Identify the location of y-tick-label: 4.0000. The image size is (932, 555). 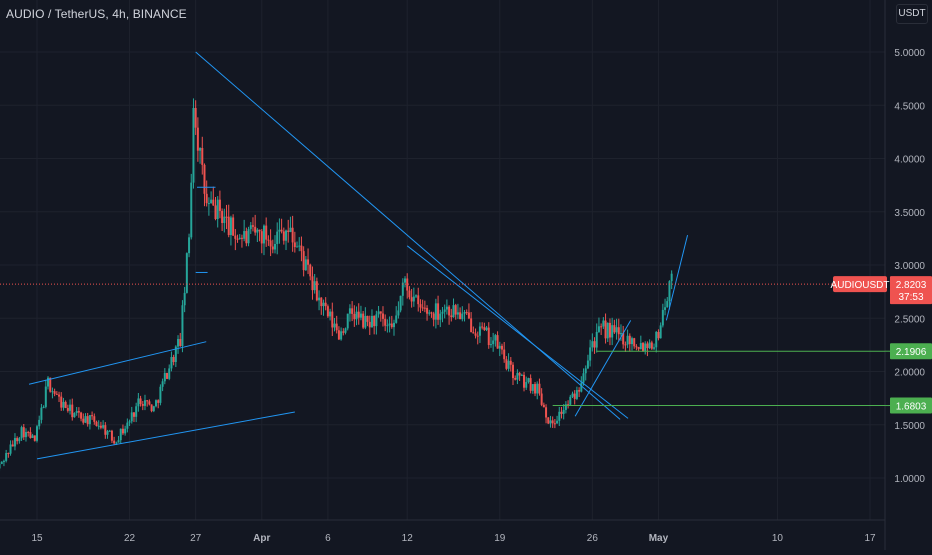
(909, 160).